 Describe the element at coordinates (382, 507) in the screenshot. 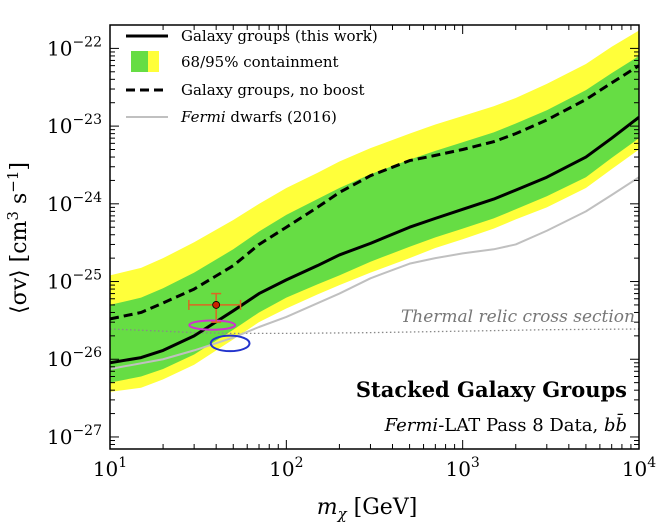

I see `x-axis-title-rest: [GeV]` at that location.